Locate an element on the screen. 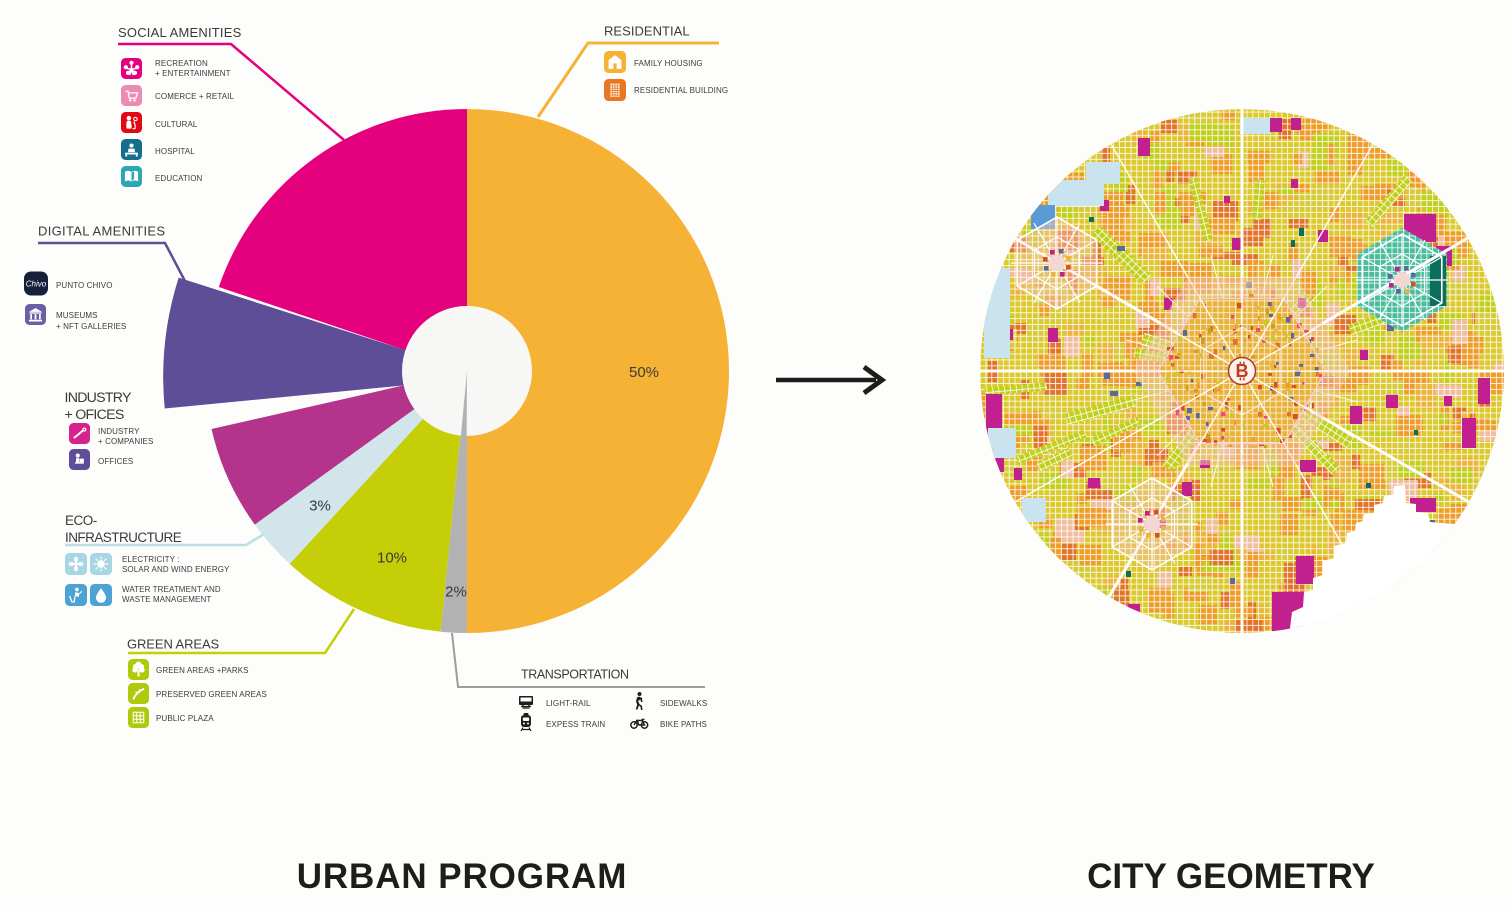 The width and height of the screenshot is (1512, 906). svg-text: ELECTRICITY : is located at coordinates (151, 559).